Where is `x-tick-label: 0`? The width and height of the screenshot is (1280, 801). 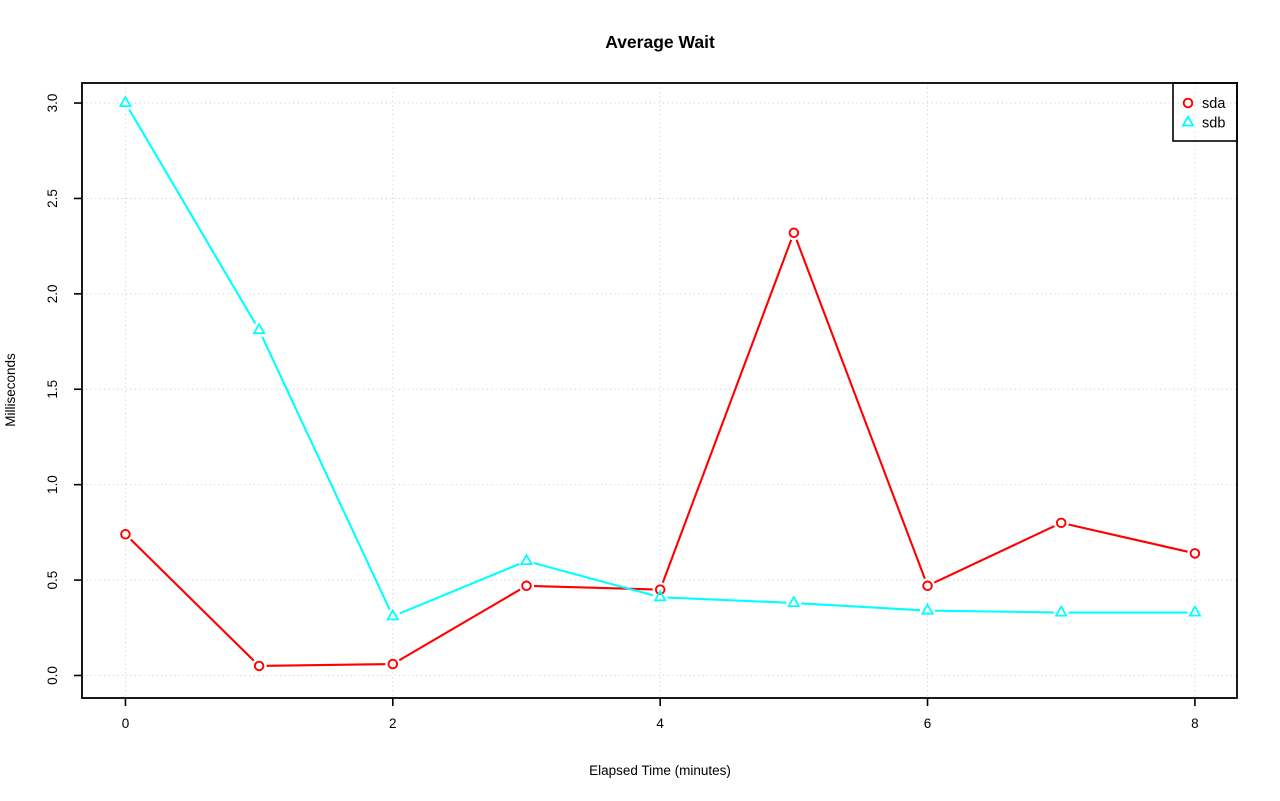
x-tick-label: 0 is located at coordinates (126, 723).